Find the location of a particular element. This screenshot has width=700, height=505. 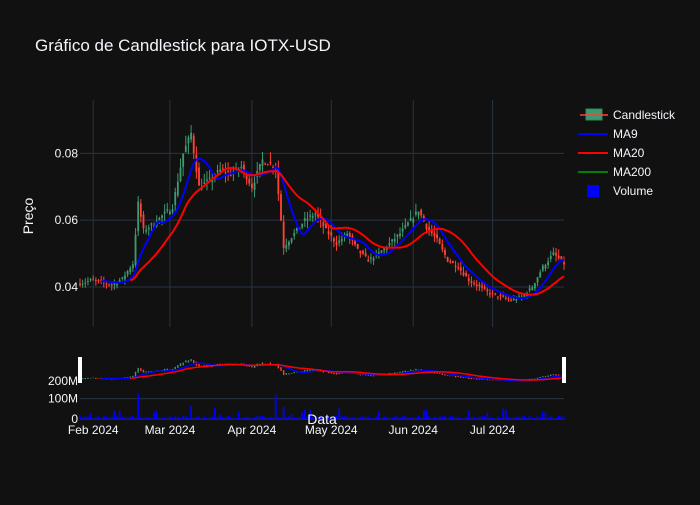

legend: Candlestick MA9 MA20 MA200 Volume is located at coordinates (627, 153).